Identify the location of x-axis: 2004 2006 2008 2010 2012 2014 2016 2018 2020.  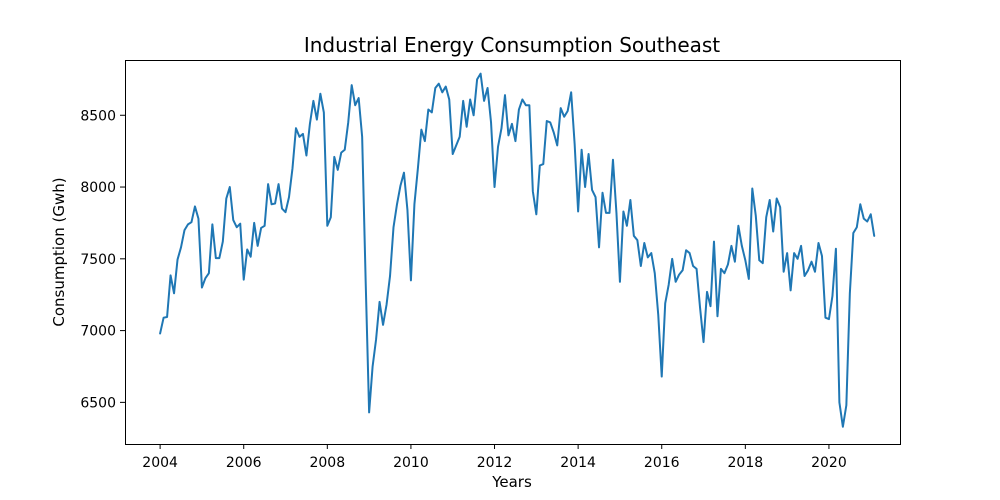
(494, 457).